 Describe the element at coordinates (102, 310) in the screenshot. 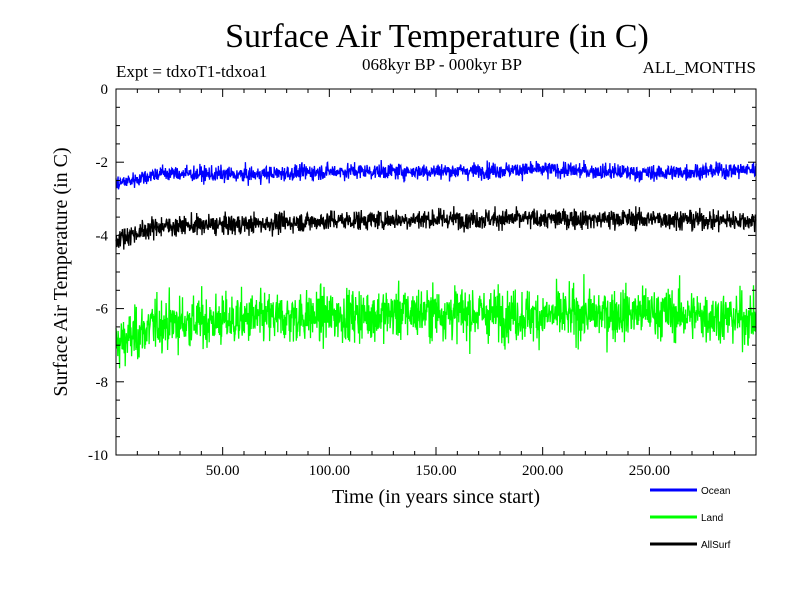

I see `y-tick-label: -6` at that location.